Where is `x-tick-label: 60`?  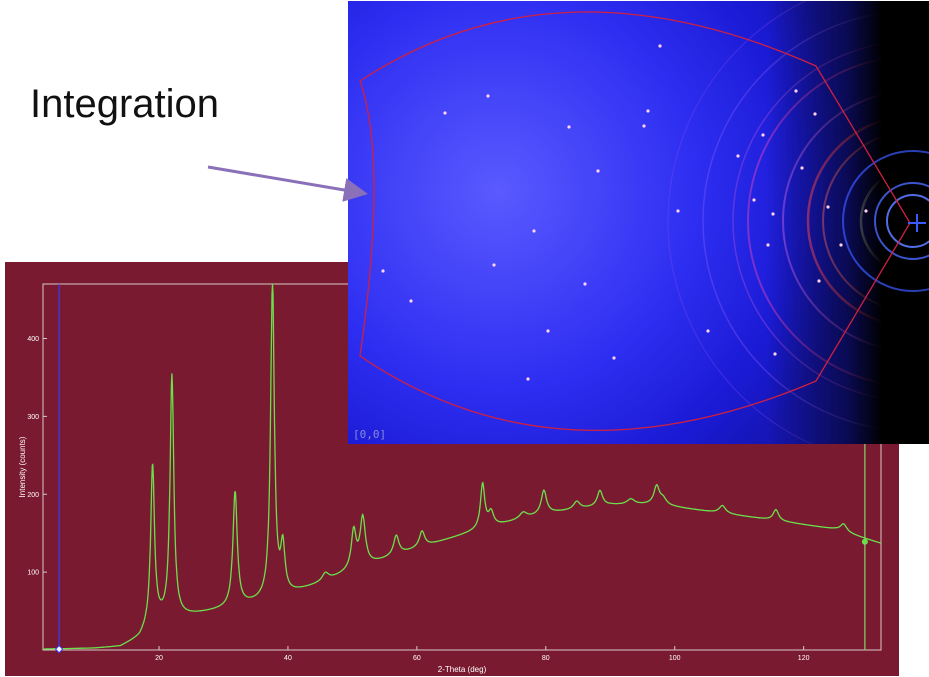
x-tick-label: 60 is located at coordinates (417, 658).